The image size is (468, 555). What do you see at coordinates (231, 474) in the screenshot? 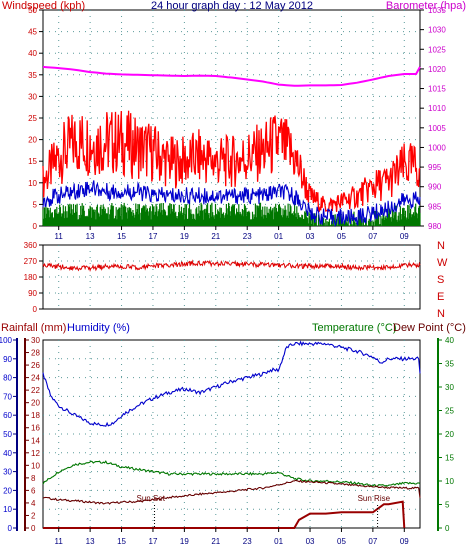
I see `temperature-series-line` at bounding box center [231, 474].